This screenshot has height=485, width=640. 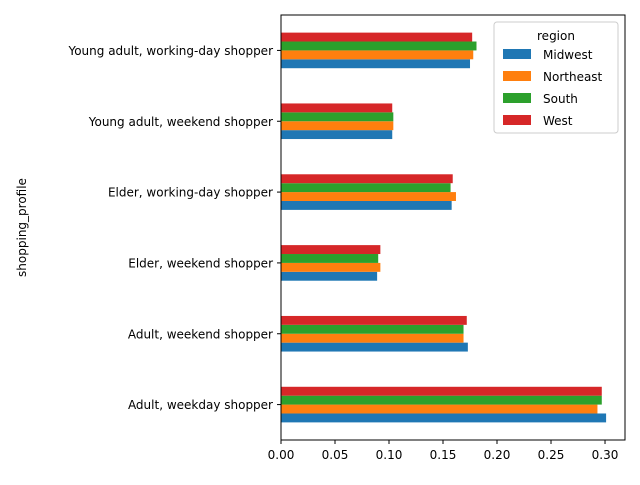 I want to click on y-tick-label: Adult, weekend shopper, so click(x=200, y=334).